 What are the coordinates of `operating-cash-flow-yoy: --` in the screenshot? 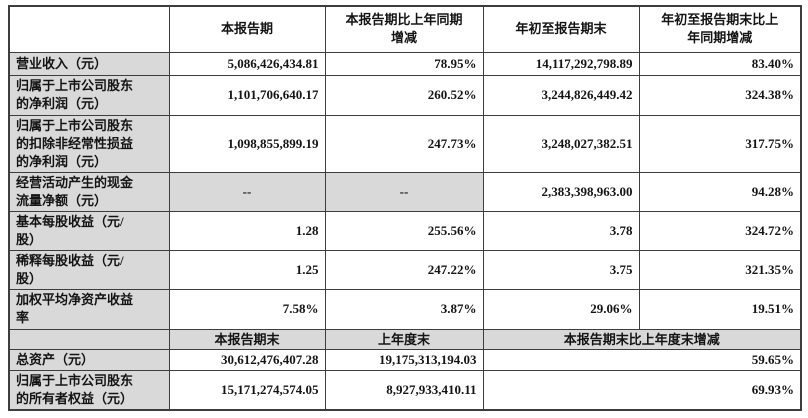 It's located at (404, 191).